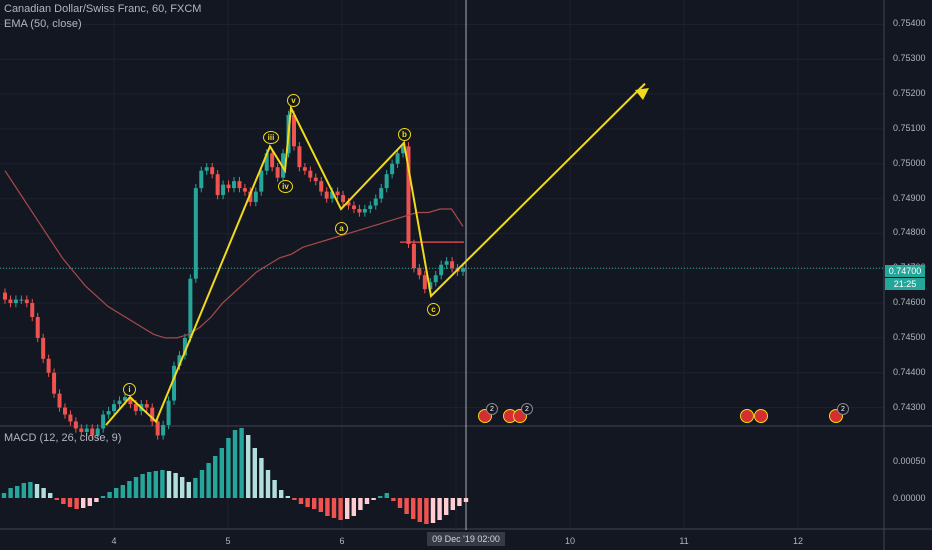  Describe the element at coordinates (285, 186) in the screenshot. I see `wave-label-iv: iv` at that location.